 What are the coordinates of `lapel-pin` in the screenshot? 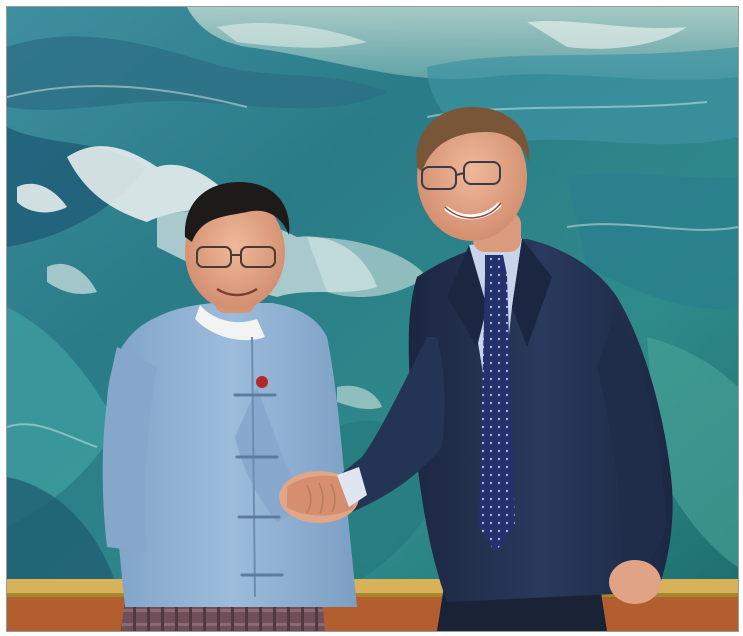 It's located at (262, 382).